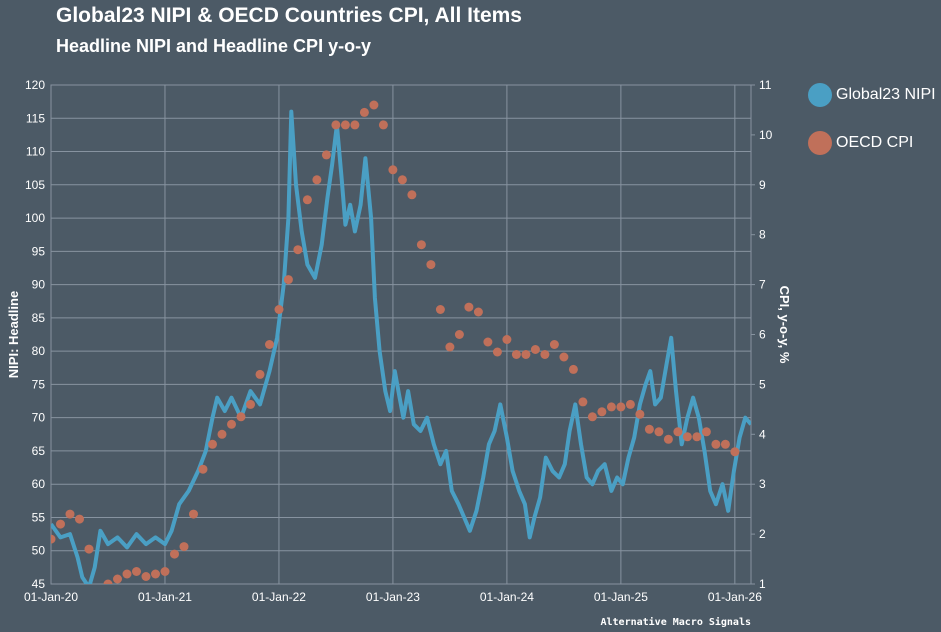  What do you see at coordinates (762, 534) in the screenshot?
I see `y-right-tick-label: 2` at bounding box center [762, 534].